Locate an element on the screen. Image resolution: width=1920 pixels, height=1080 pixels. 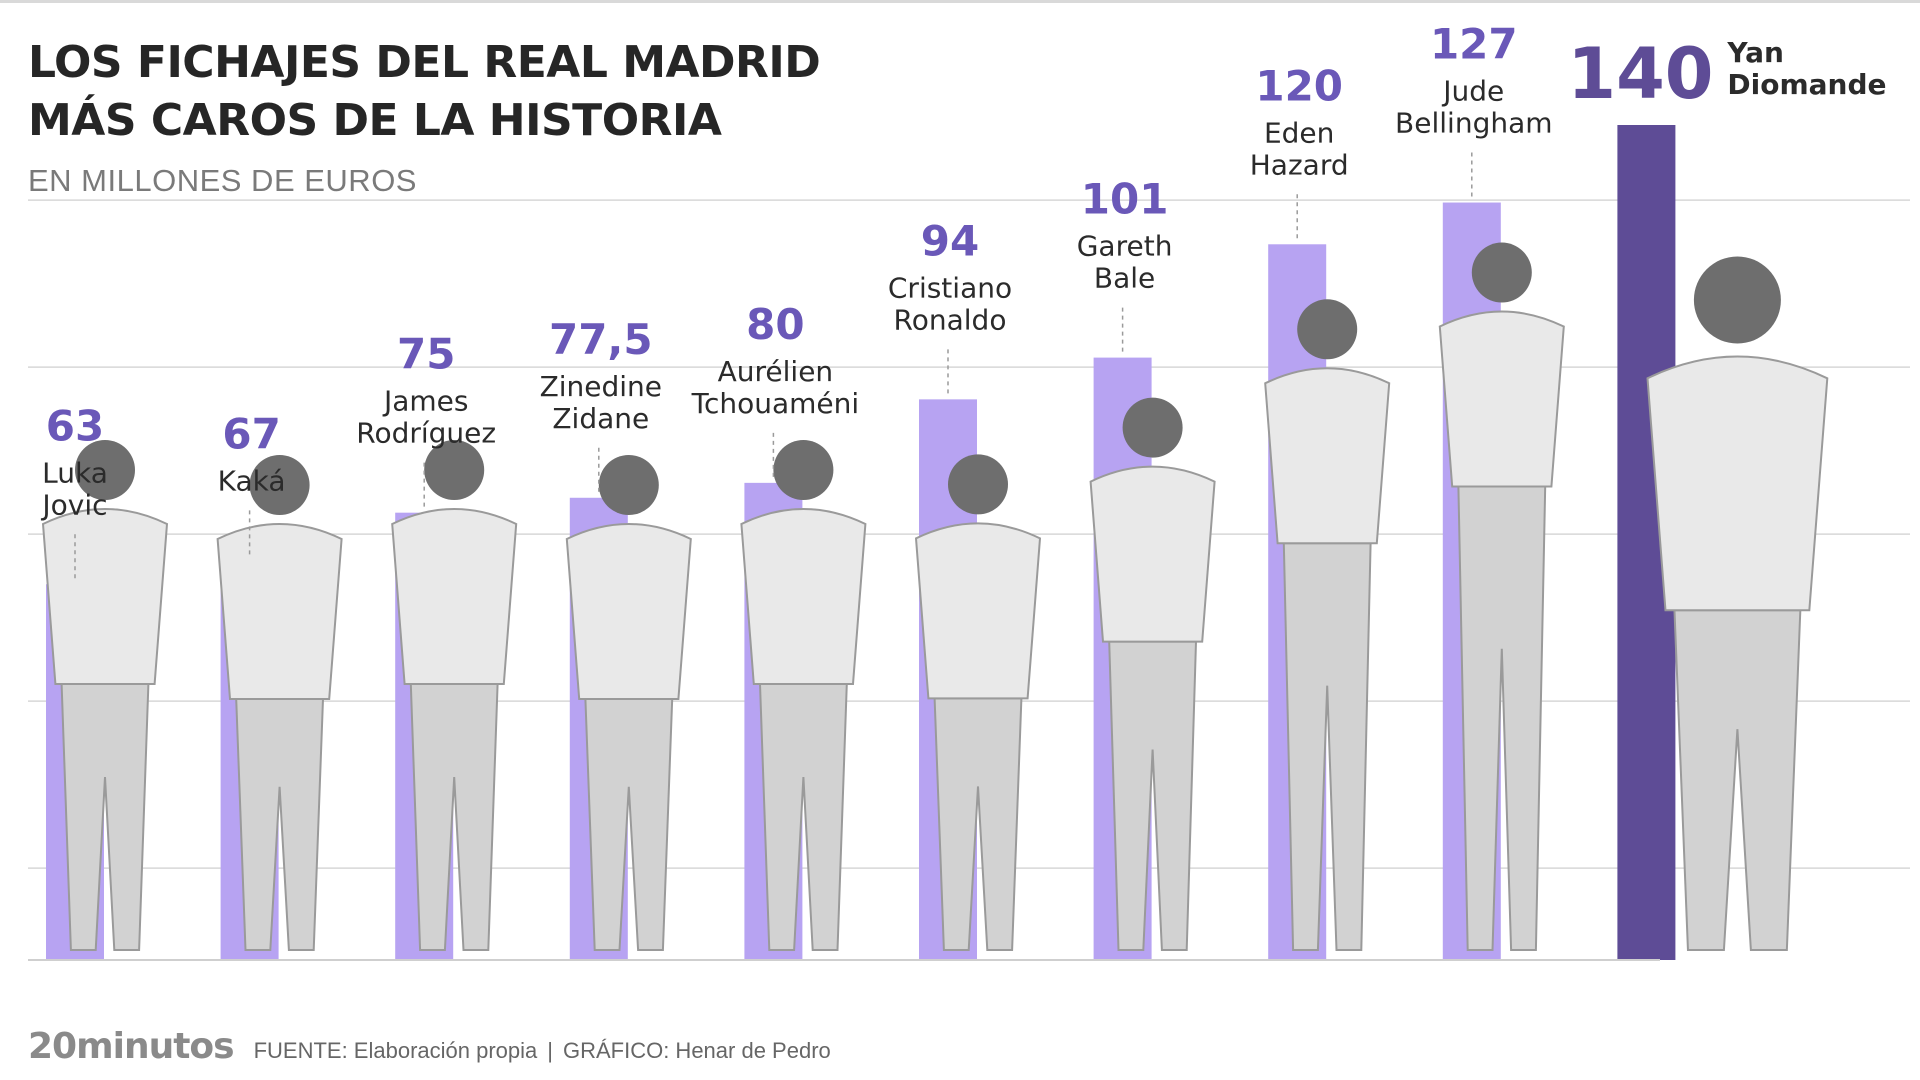
chart-subtitle: EN MILLONES DE EUROS is located at coordinates (222, 180).